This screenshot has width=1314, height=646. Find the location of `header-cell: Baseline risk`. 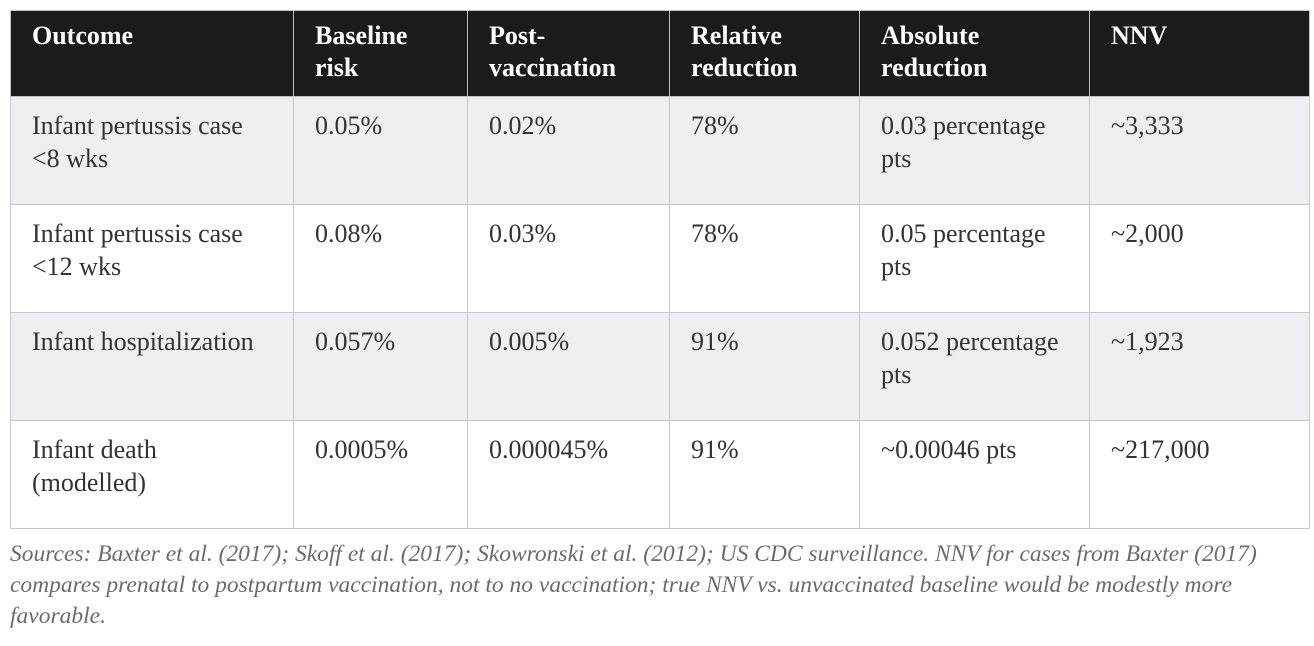

header-cell: Baseline risk is located at coordinates (380, 53).